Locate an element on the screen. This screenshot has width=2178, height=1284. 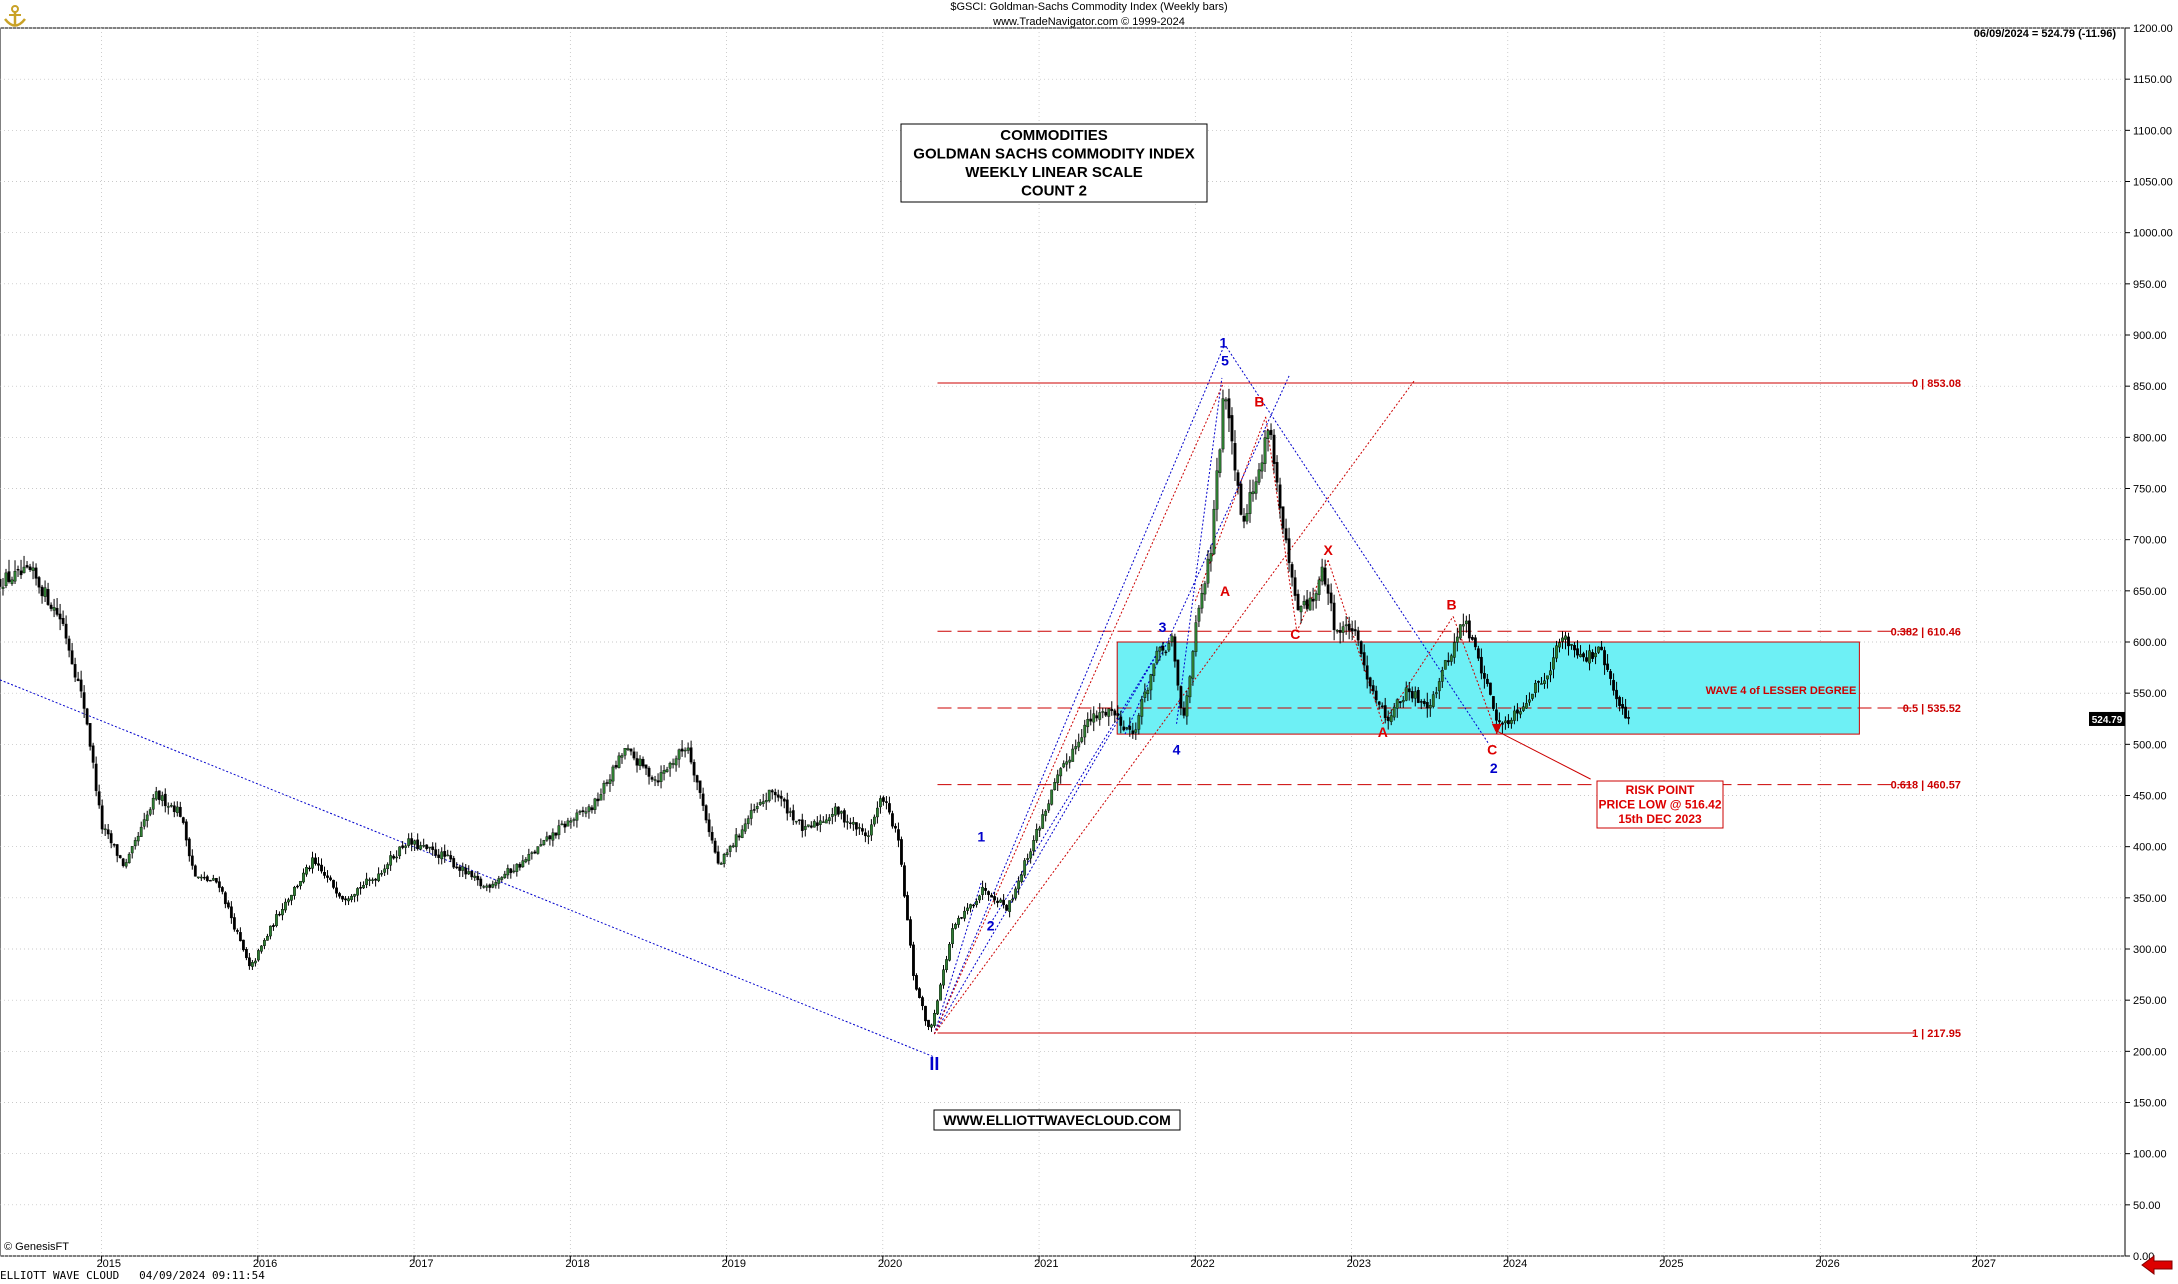
wave-label: 2 is located at coordinates (1494, 768).